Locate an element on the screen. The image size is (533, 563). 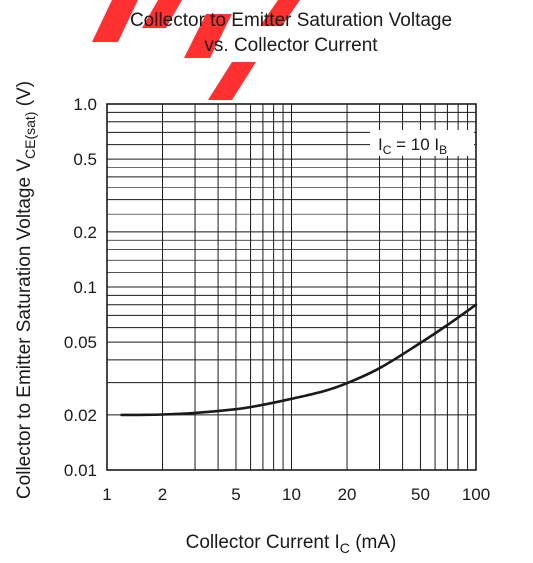
x-tick-label: 1 is located at coordinates (106, 494).